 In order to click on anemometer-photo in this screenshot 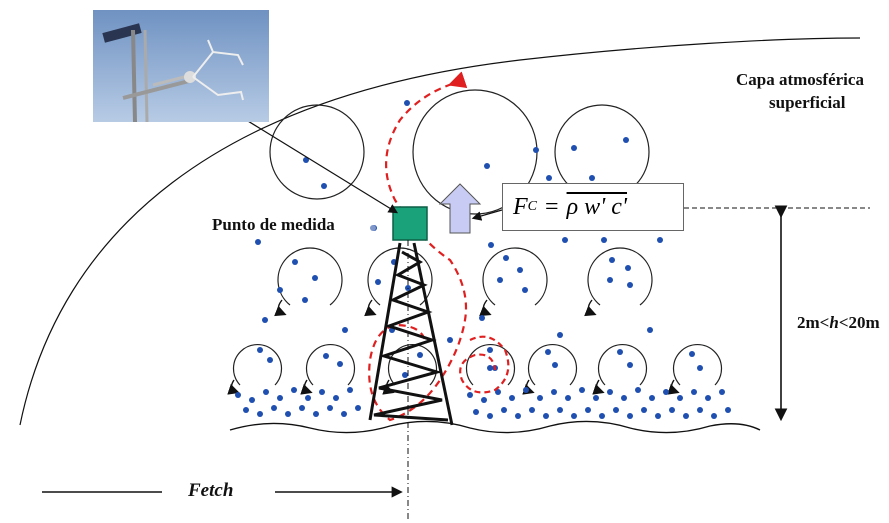, I will do `click(181, 66)`.